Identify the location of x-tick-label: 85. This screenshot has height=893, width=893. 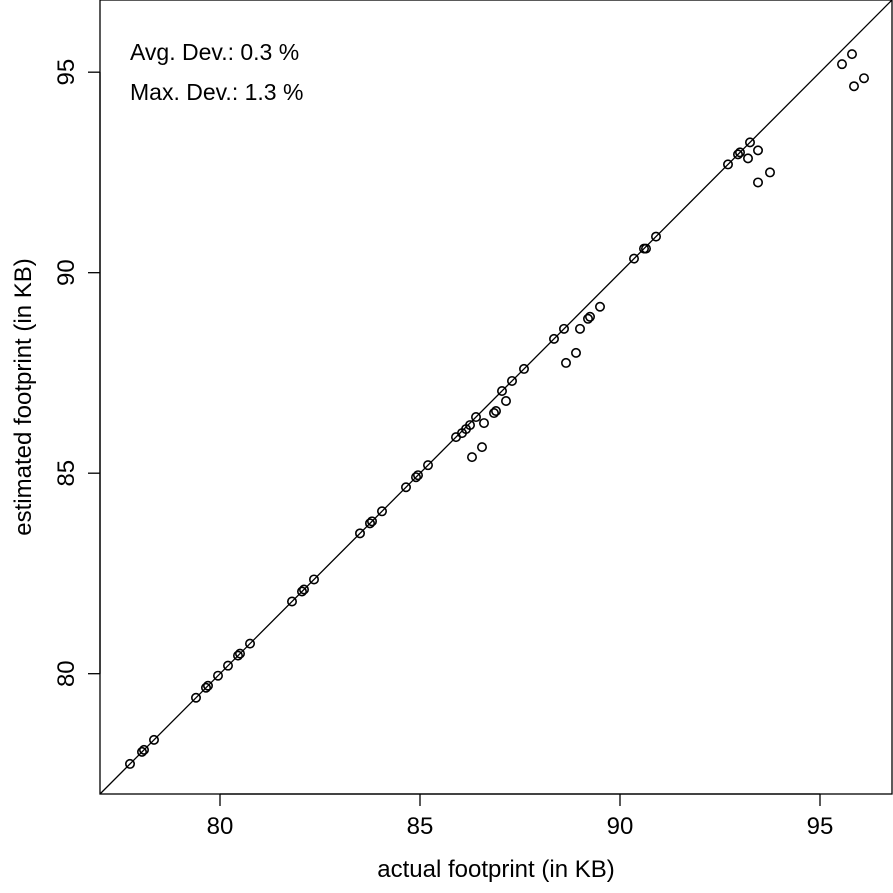
(420, 826).